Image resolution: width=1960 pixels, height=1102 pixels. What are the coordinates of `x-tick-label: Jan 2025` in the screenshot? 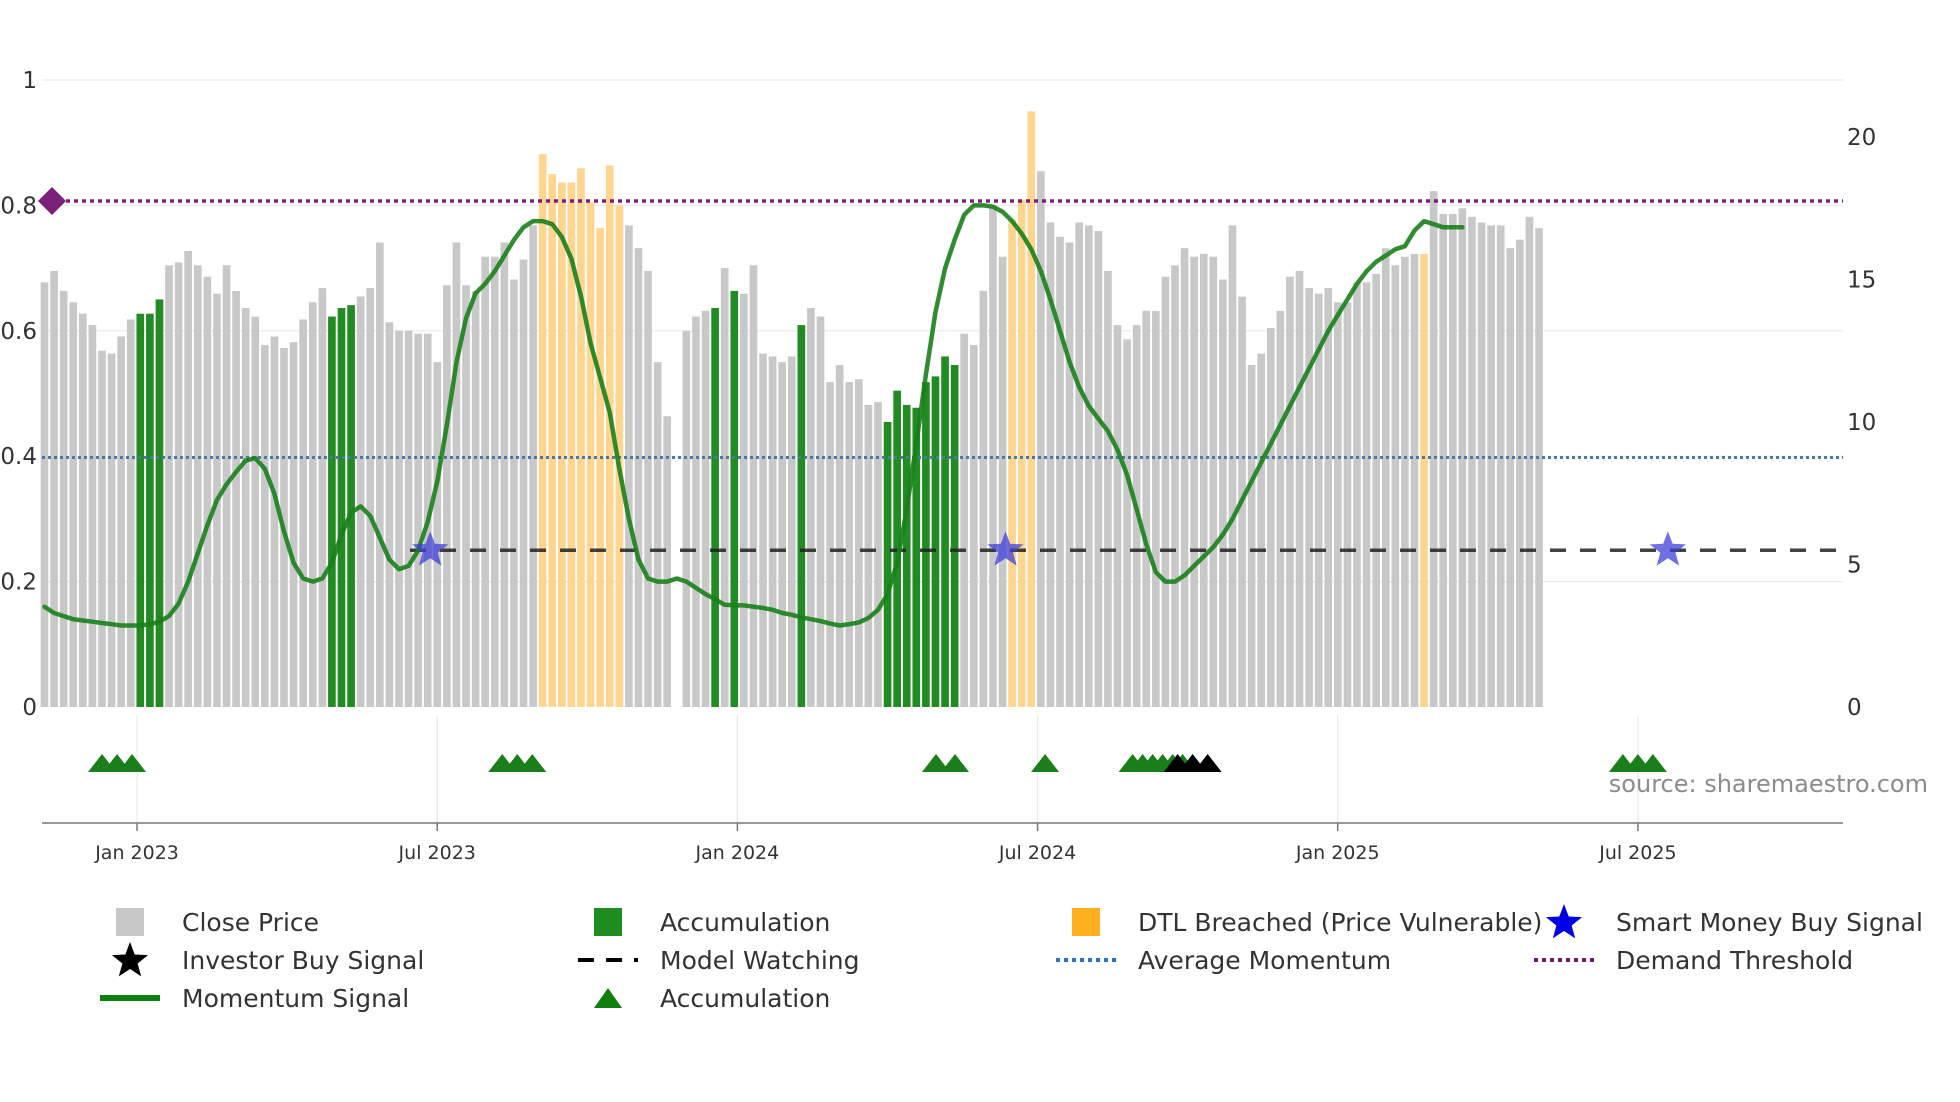 It's located at (1337, 853).